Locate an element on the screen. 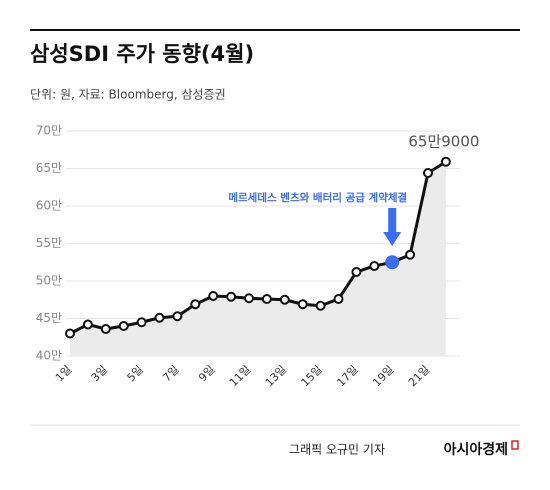 The height and width of the screenshot is (490, 550). y-tick-label: 50만 is located at coordinates (49, 281).